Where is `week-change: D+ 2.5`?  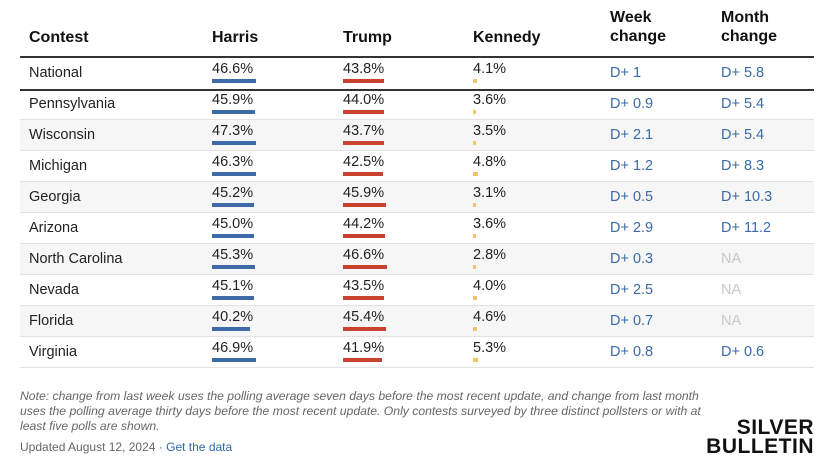
week-change: D+ 2.5 is located at coordinates (632, 290).